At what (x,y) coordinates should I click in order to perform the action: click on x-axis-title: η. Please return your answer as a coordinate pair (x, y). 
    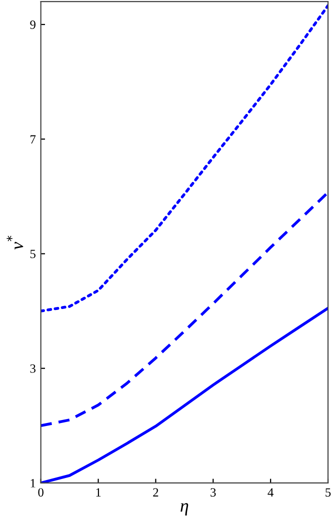
    Looking at the image, I should click on (184, 509).